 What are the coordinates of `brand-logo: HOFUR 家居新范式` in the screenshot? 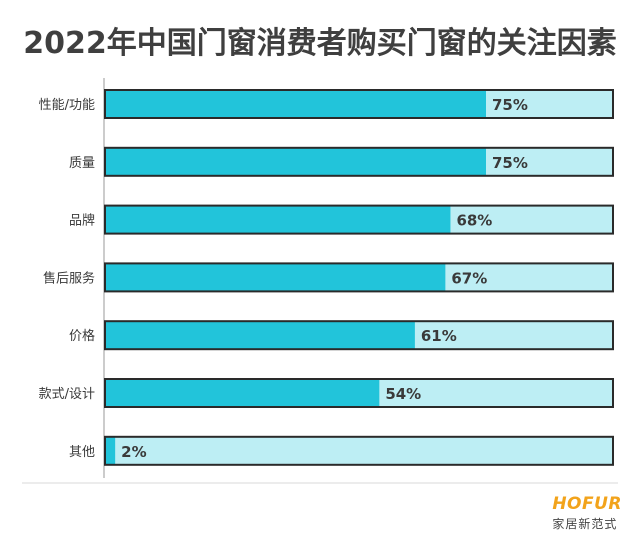 It's located at (587, 513).